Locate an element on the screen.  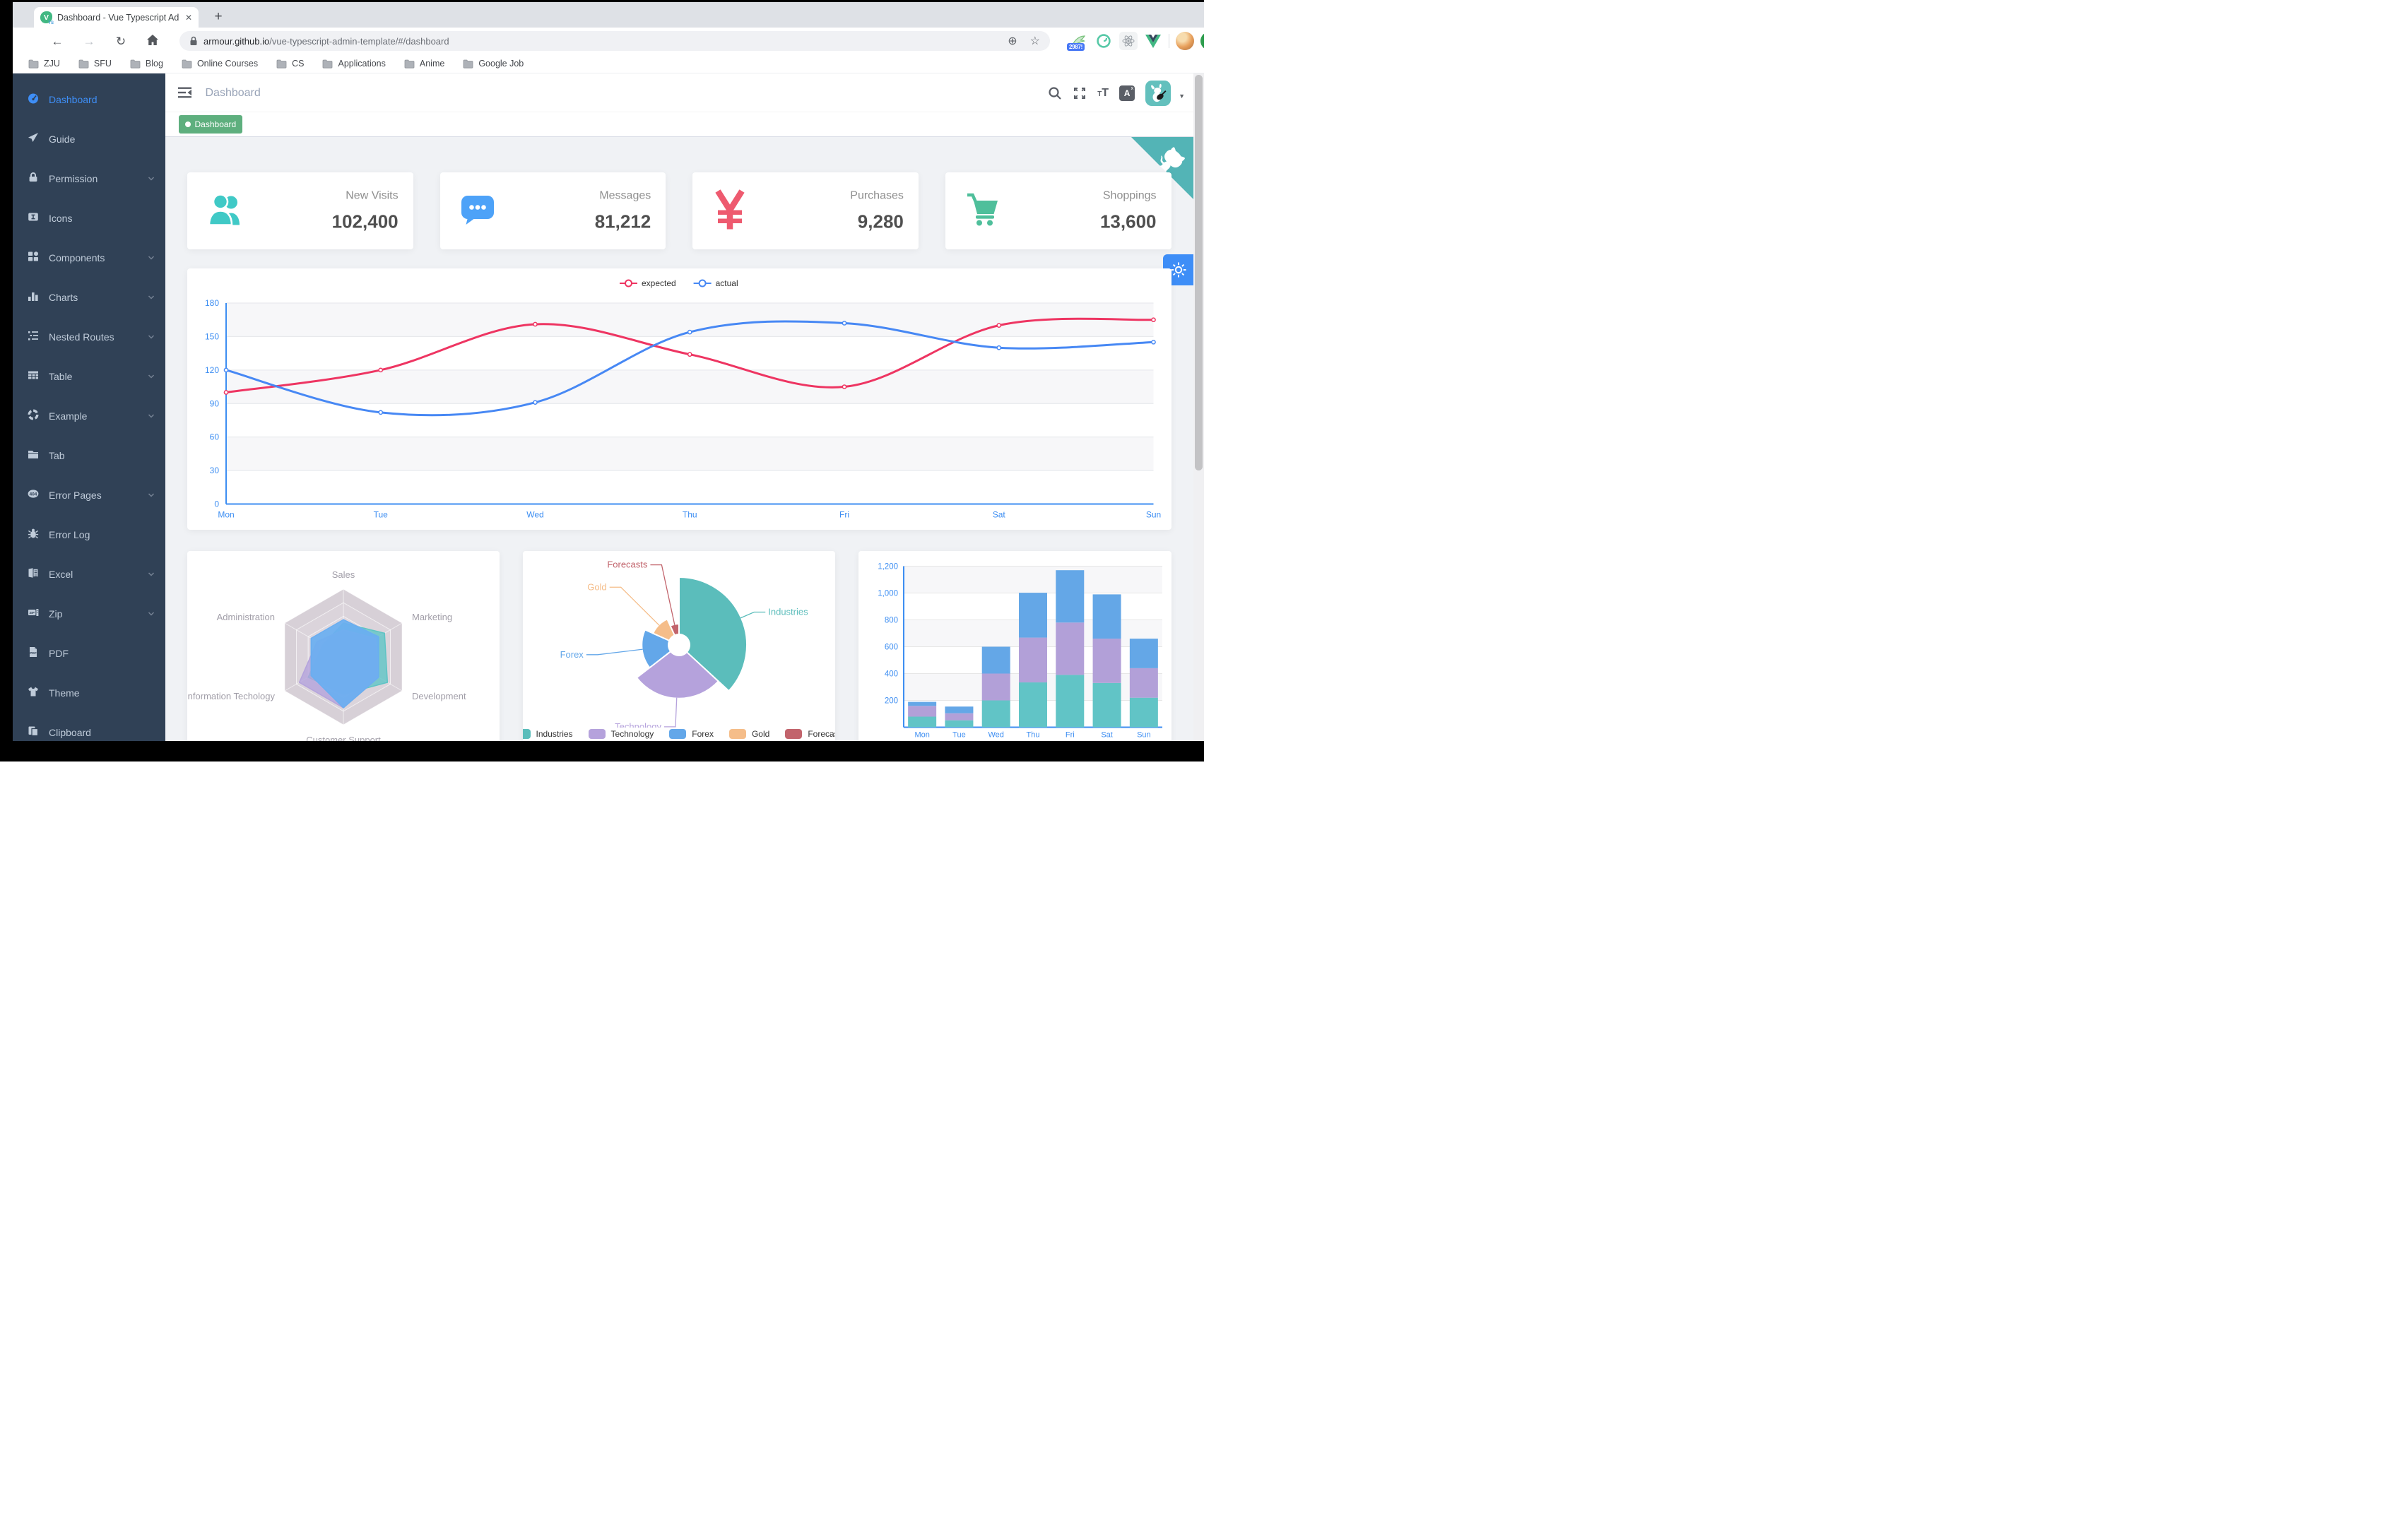
sidebar-item-error-log: Error Log is located at coordinates (89, 535).